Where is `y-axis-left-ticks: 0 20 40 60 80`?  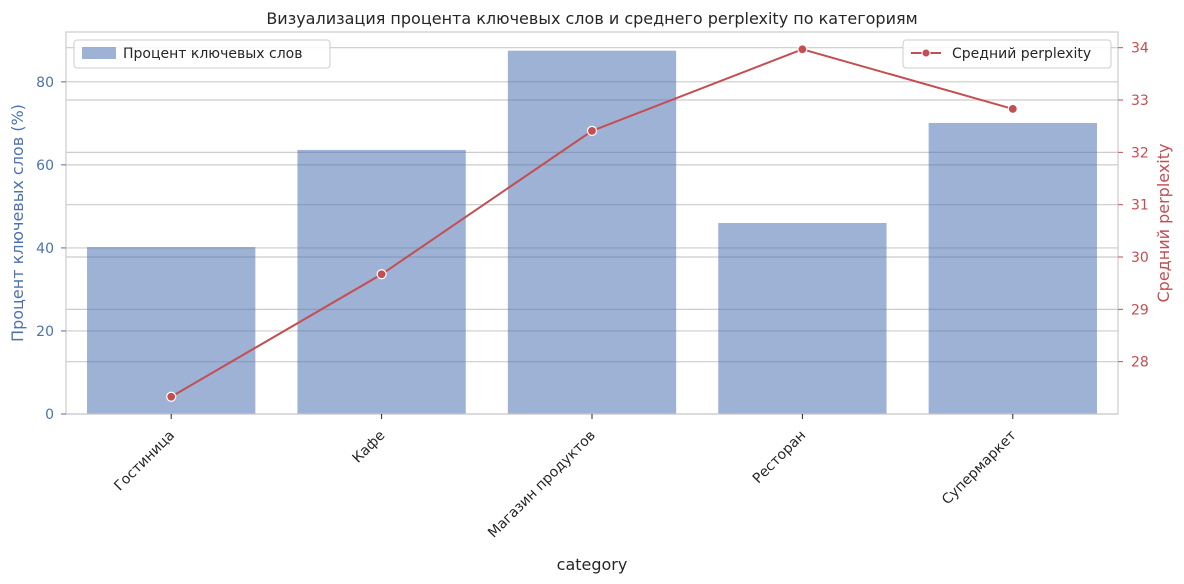 y-axis-left-ticks: 0 20 40 60 80 is located at coordinates (51, 249).